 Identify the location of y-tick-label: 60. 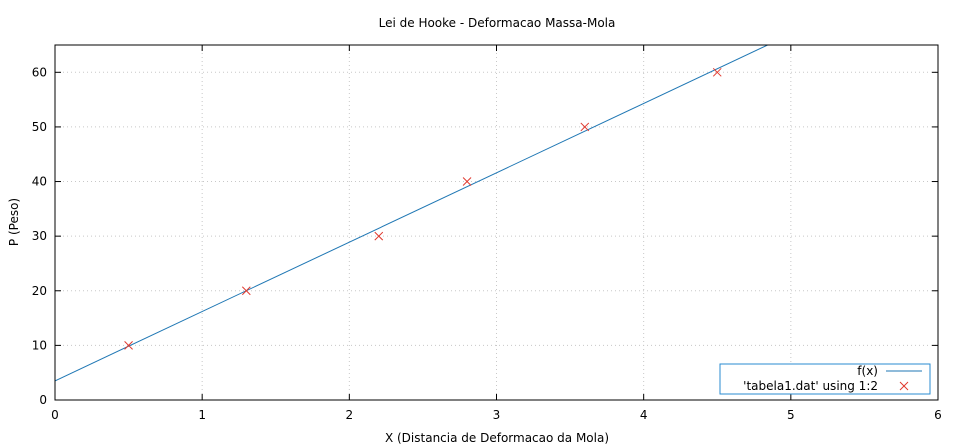
(39, 72).